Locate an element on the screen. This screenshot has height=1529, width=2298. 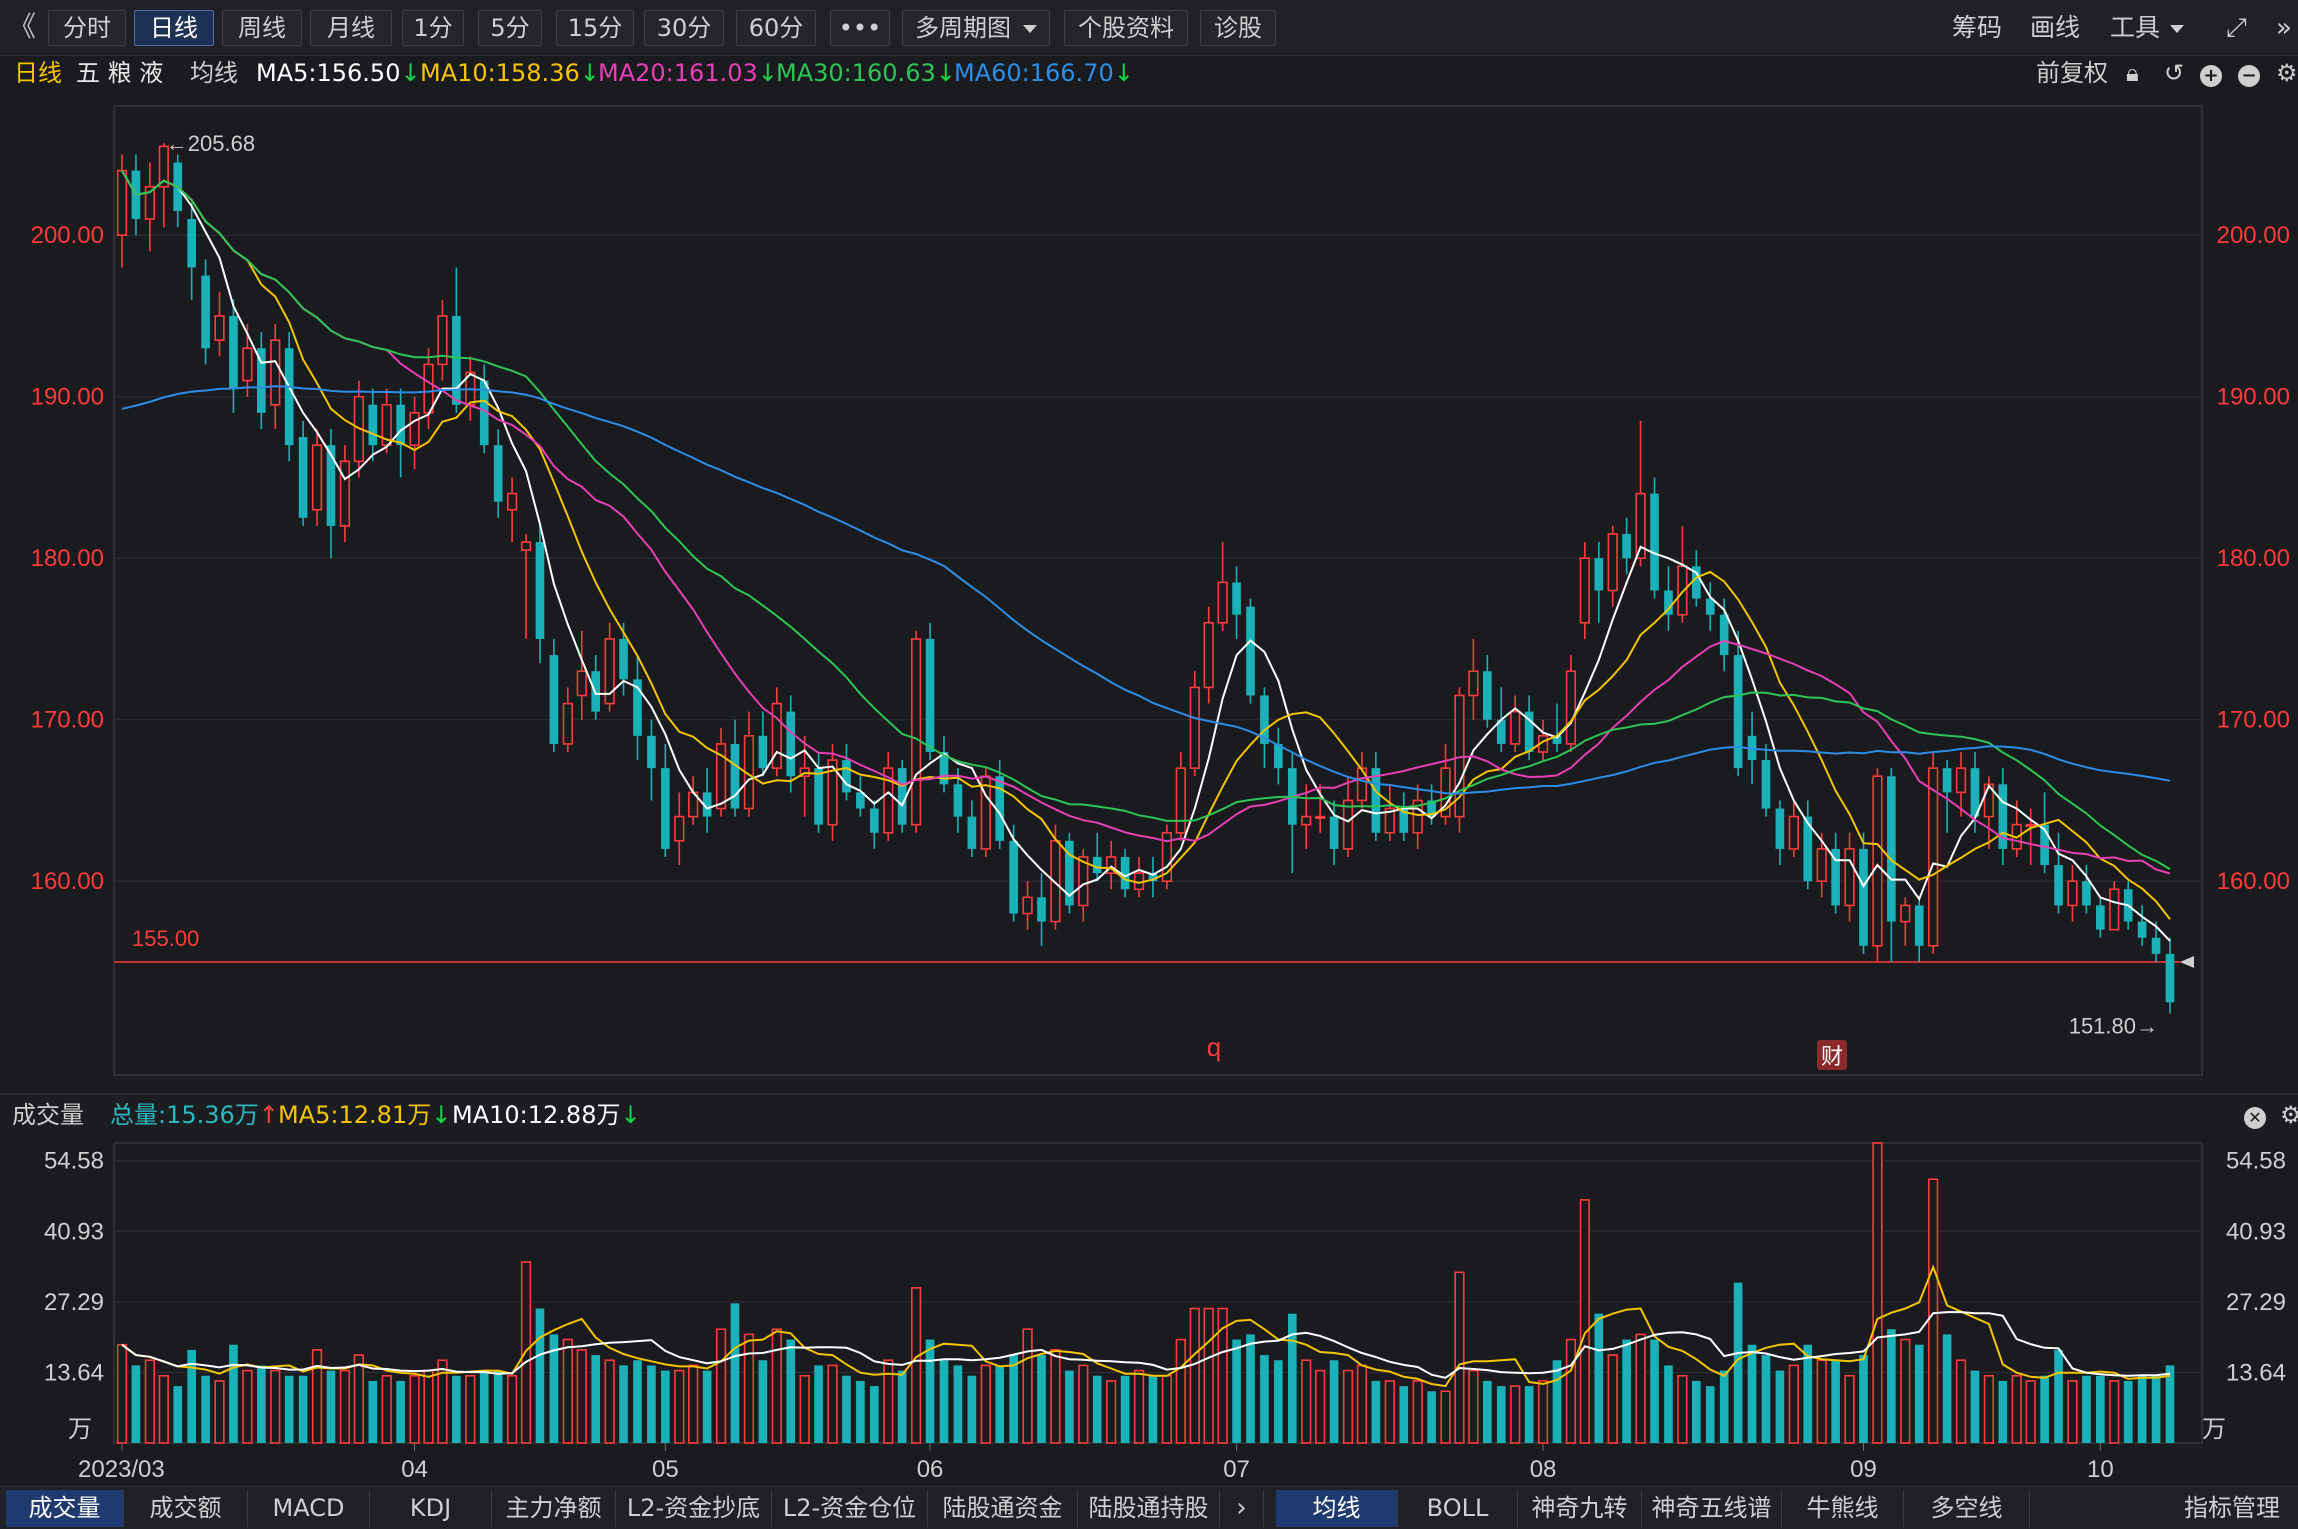
tab-main-net: 主力净额 is located at coordinates (554, 1508).